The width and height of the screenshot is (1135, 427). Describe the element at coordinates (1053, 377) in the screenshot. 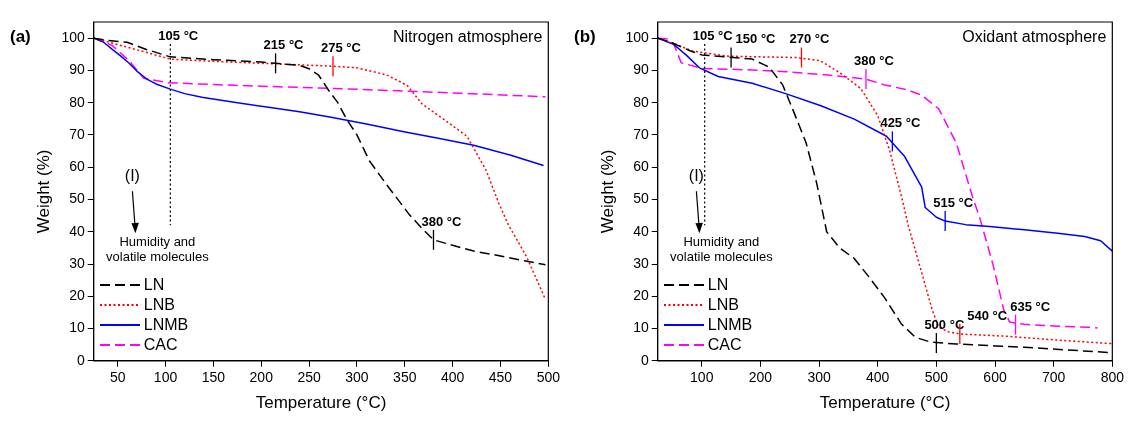

I see `x-tick-label: 700` at that location.